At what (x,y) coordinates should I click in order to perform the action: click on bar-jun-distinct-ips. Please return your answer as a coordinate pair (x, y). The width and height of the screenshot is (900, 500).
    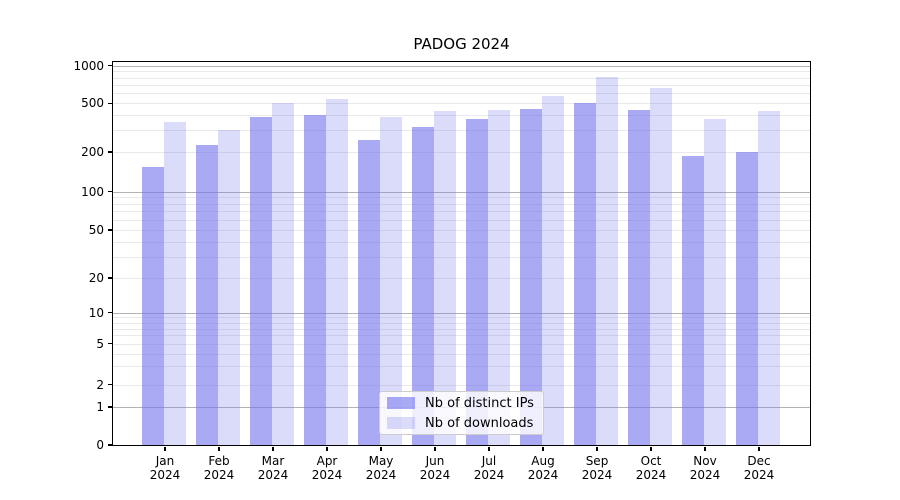
    Looking at the image, I should click on (423, 286).